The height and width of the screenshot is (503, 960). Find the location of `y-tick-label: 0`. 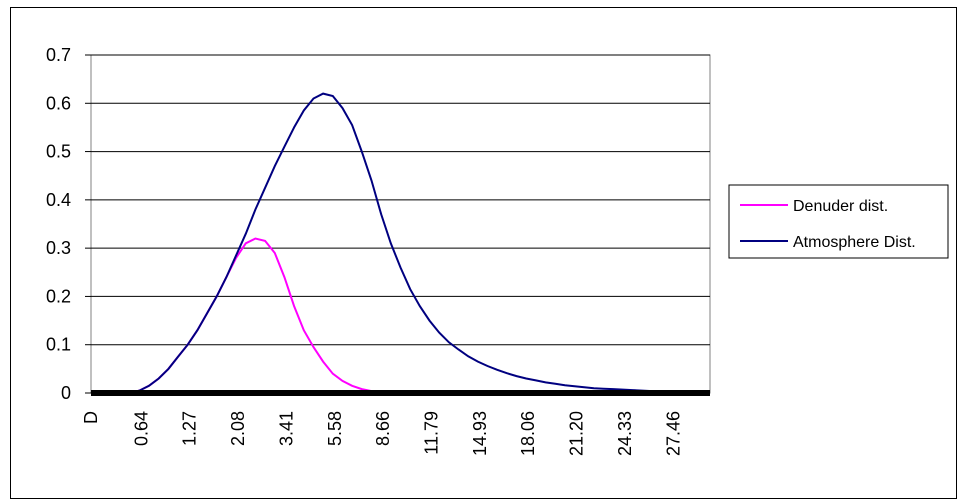

y-tick-label: 0 is located at coordinates (66, 393).